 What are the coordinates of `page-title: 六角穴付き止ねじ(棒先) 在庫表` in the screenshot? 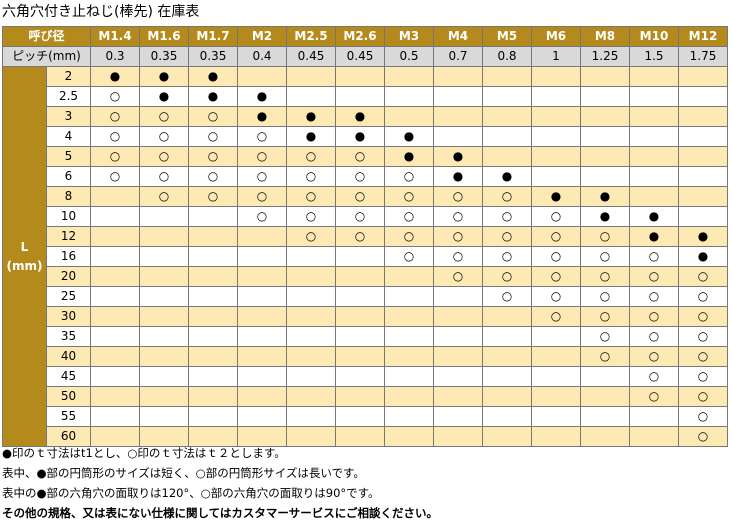 It's located at (101, 12).